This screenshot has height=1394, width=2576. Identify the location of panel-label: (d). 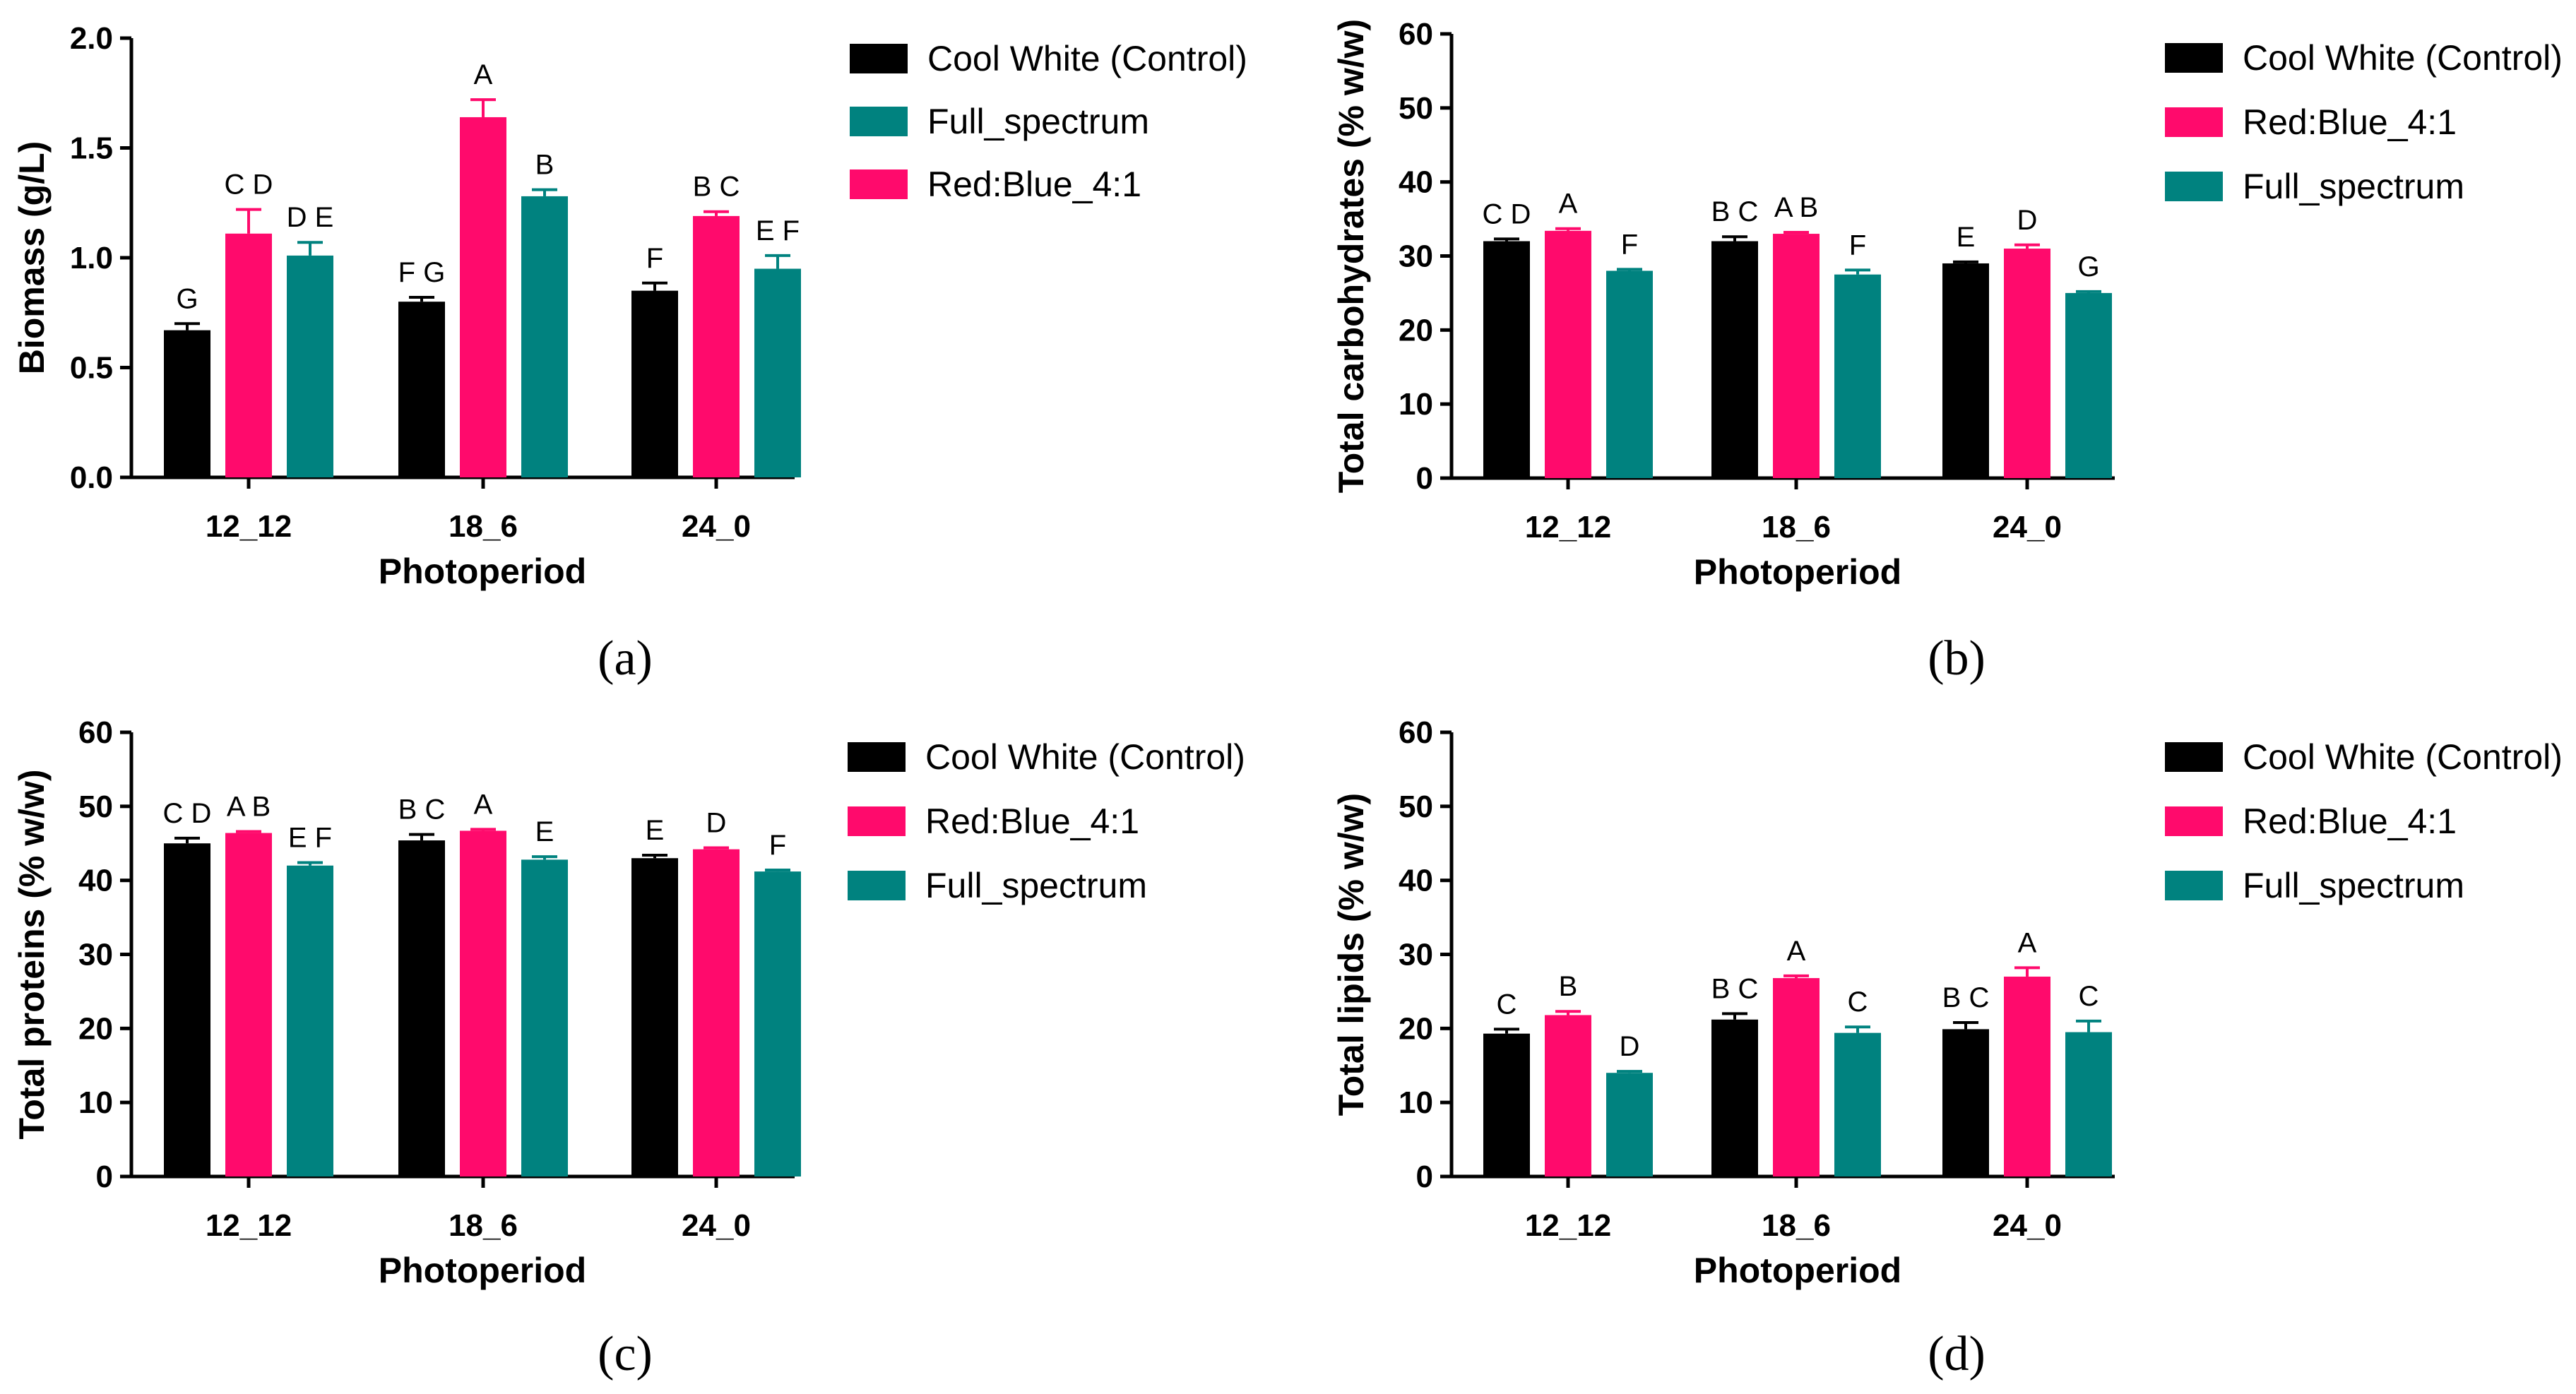
(1957, 1354).